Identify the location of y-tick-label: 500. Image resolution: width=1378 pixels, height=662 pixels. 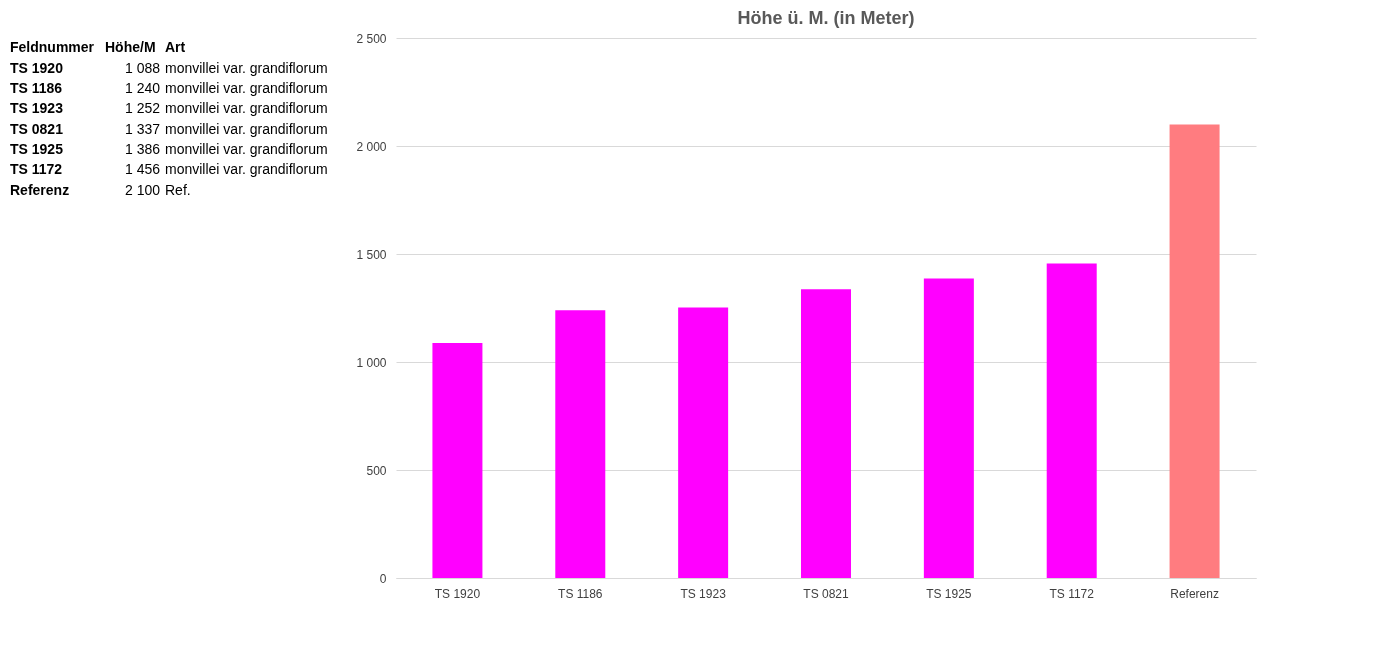
(376, 470).